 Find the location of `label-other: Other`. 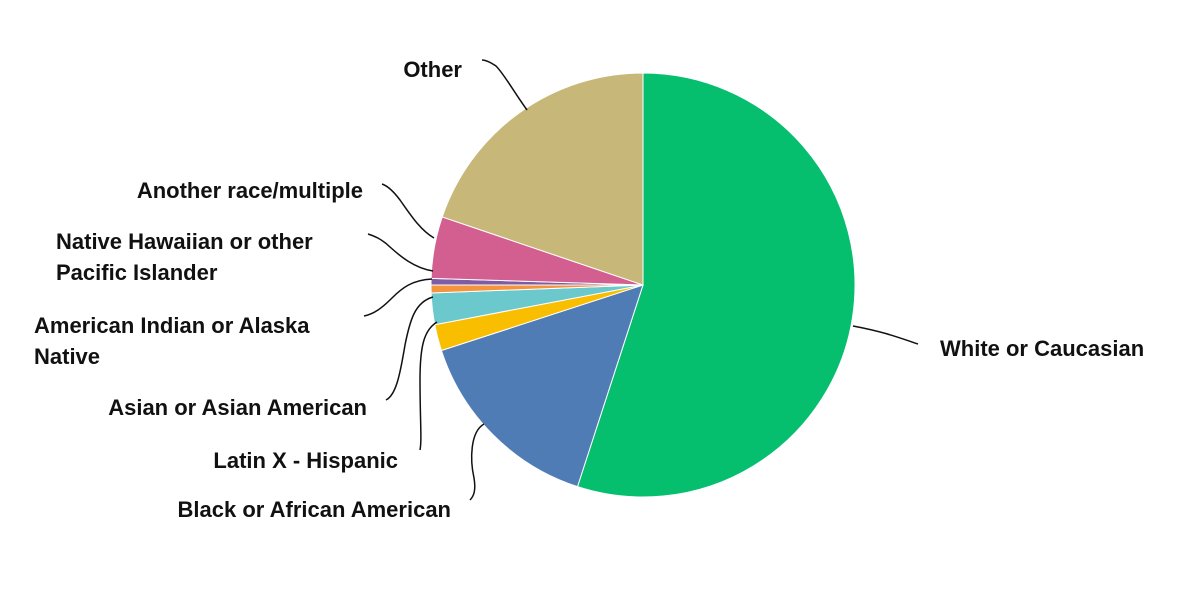

label-other: Other is located at coordinates (432, 69).